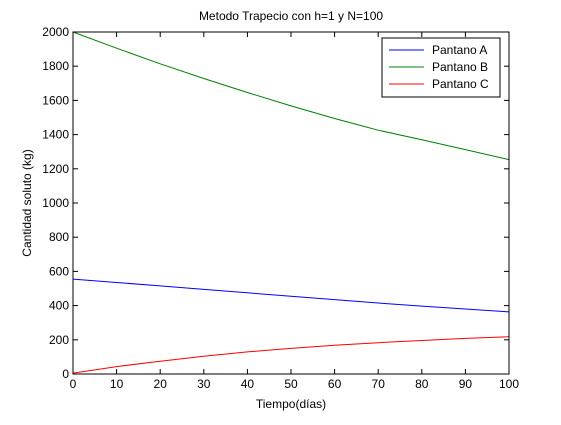 This screenshot has width=561, height=425. Describe the element at coordinates (55, 32) in the screenshot. I see `y-tick-label: 2000` at that location.